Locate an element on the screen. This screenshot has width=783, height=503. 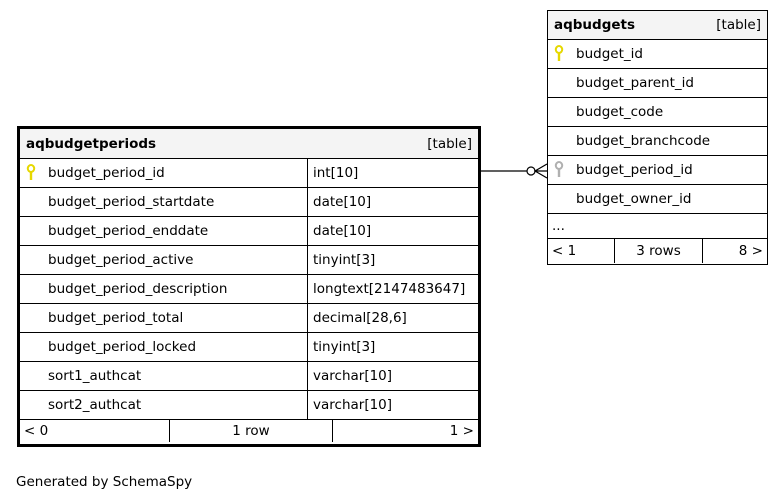
table-name: aqbudgets is located at coordinates (595, 25).